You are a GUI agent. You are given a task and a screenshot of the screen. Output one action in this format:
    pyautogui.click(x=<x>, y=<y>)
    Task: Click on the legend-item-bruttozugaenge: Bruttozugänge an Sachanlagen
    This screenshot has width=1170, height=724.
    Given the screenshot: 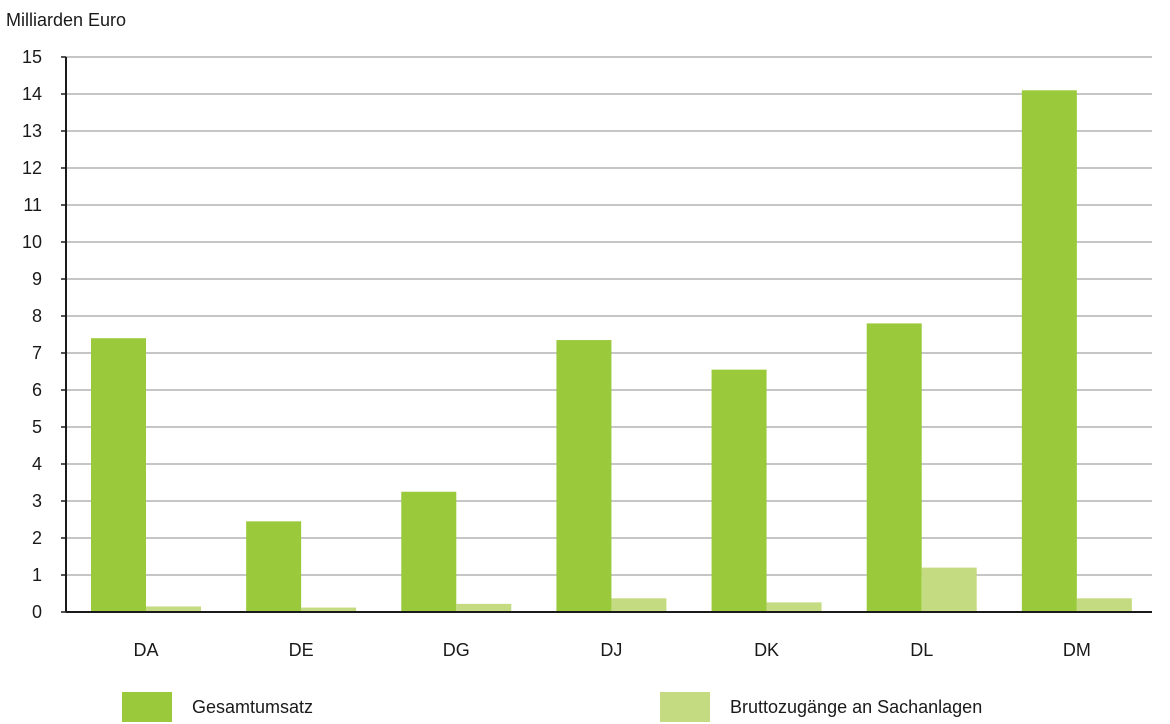 What is the action you would take?
    pyautogui.click(x=821, y=707)
    